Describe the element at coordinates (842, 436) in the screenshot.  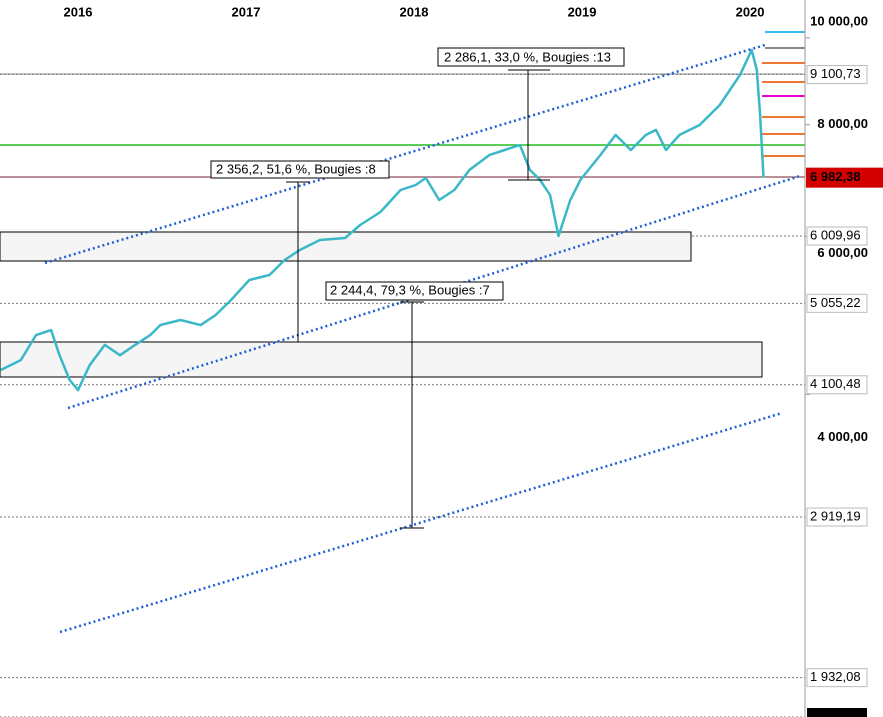
I see `y-tick-label: 4 000,00` at that location.